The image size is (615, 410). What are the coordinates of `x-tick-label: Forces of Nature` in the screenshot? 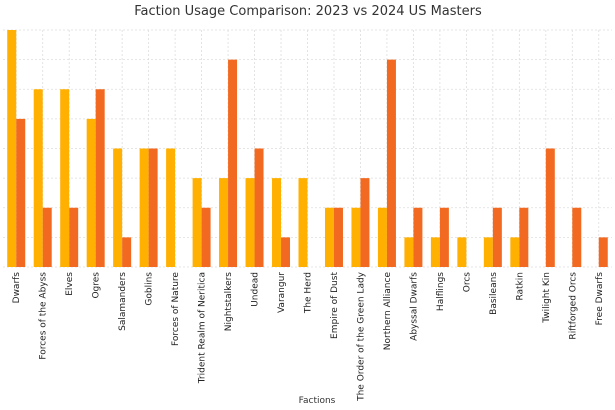 It's located at (176, 309).